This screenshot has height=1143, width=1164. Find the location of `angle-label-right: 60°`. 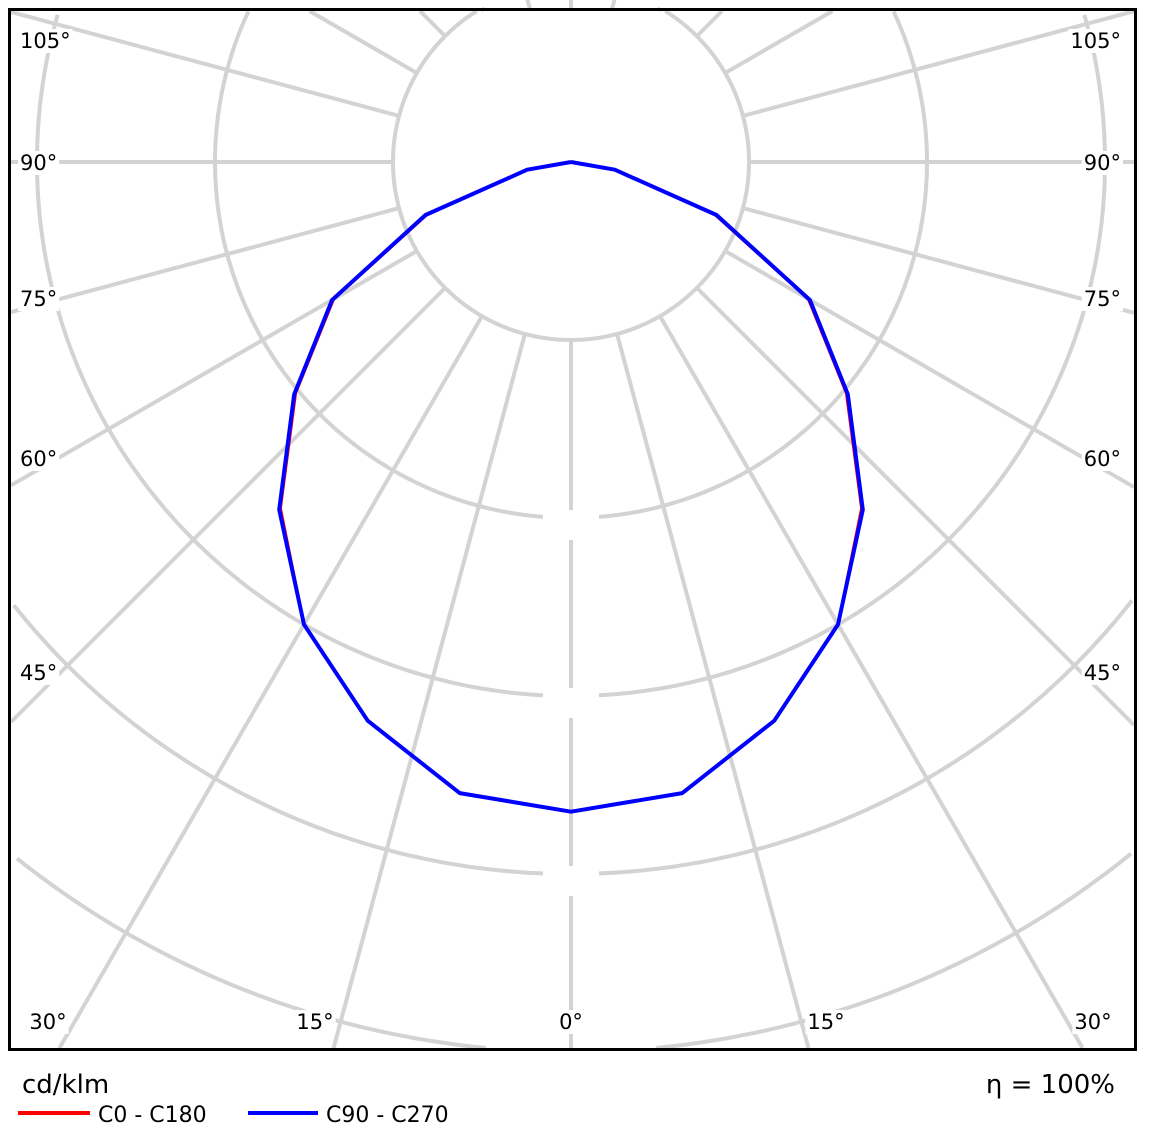

angle-label-right: 60° is located at coordinates (1102, 459).